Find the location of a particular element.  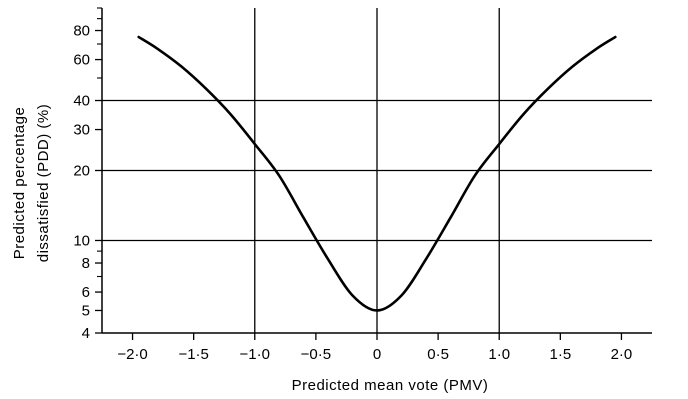

x-tick-label-1: −1·5 is located at coordinates (193, 354).